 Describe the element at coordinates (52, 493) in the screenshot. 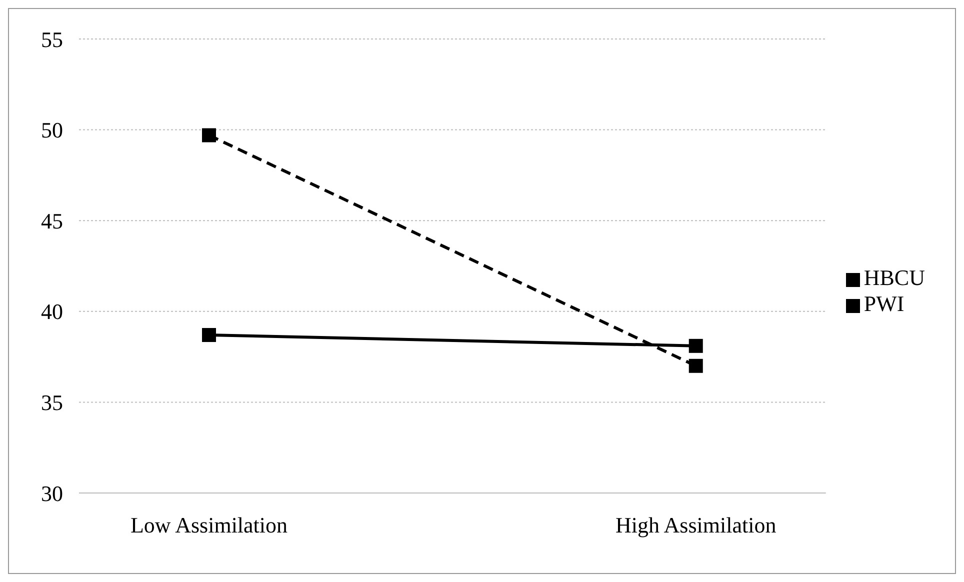

I see `y-tick-label: 30` at that location.